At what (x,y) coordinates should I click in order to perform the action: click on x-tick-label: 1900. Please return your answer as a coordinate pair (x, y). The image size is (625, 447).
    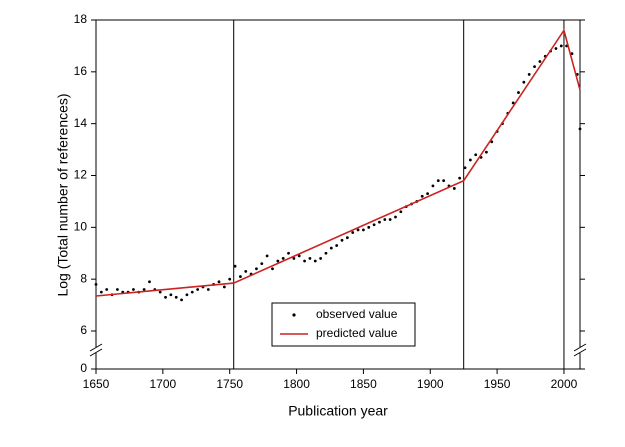
    Looking at the image, I should click on (430, 384).